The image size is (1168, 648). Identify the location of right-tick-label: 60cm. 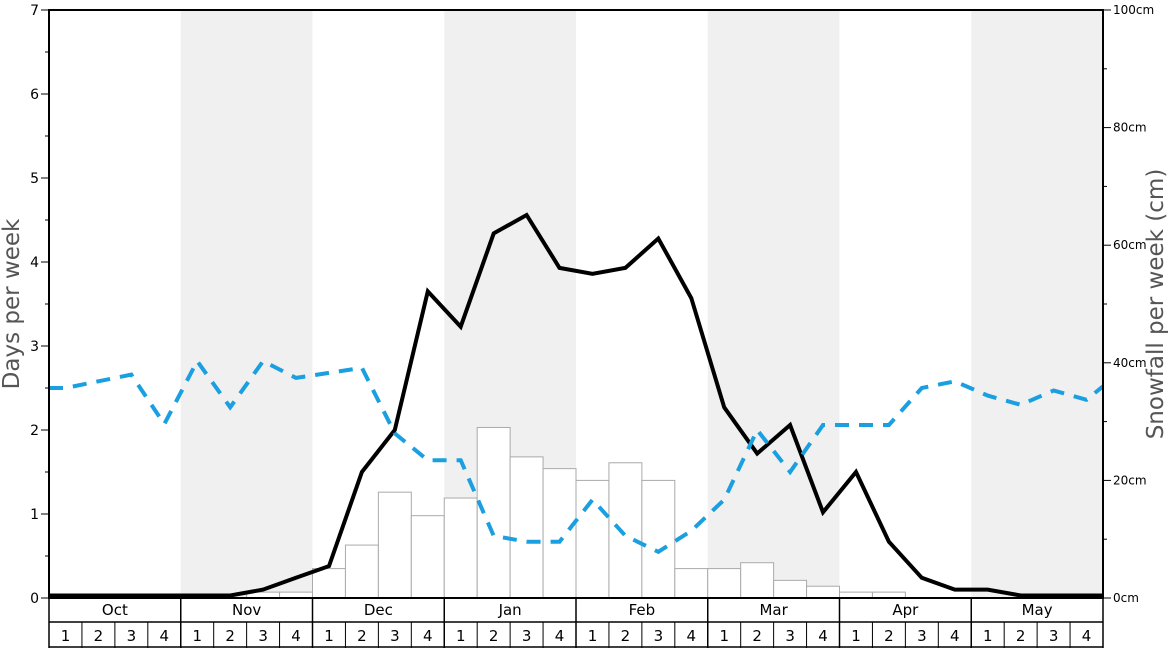
(1130, 245).